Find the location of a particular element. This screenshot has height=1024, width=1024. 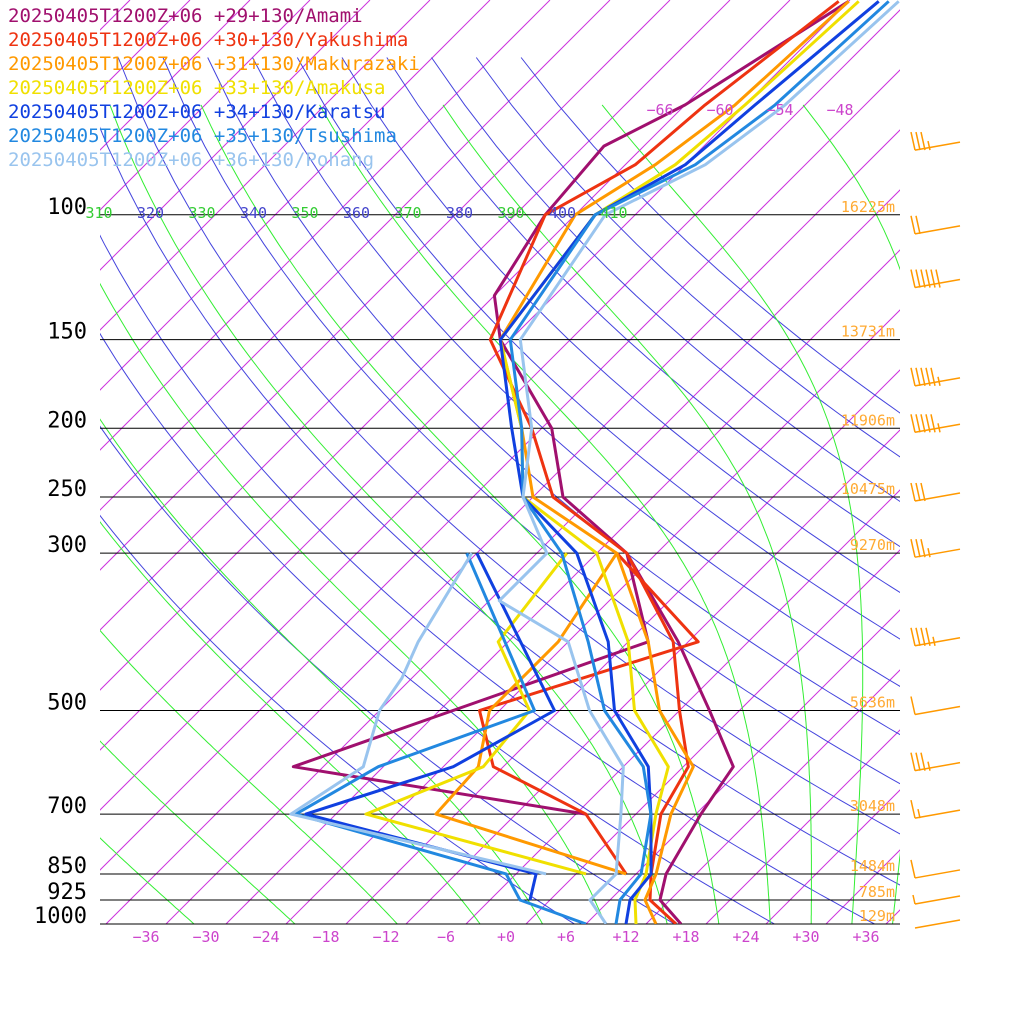

theta-label: 390 is located at coordinates (510, 213).